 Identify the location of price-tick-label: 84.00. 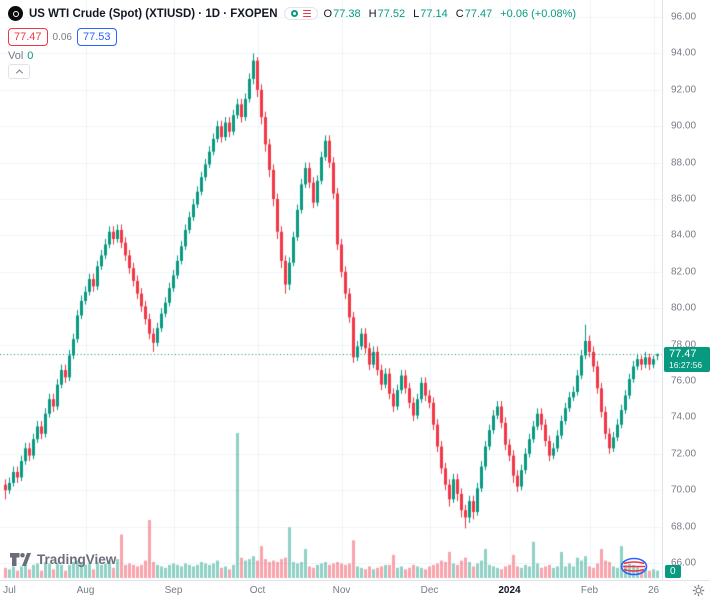
(684, 235).